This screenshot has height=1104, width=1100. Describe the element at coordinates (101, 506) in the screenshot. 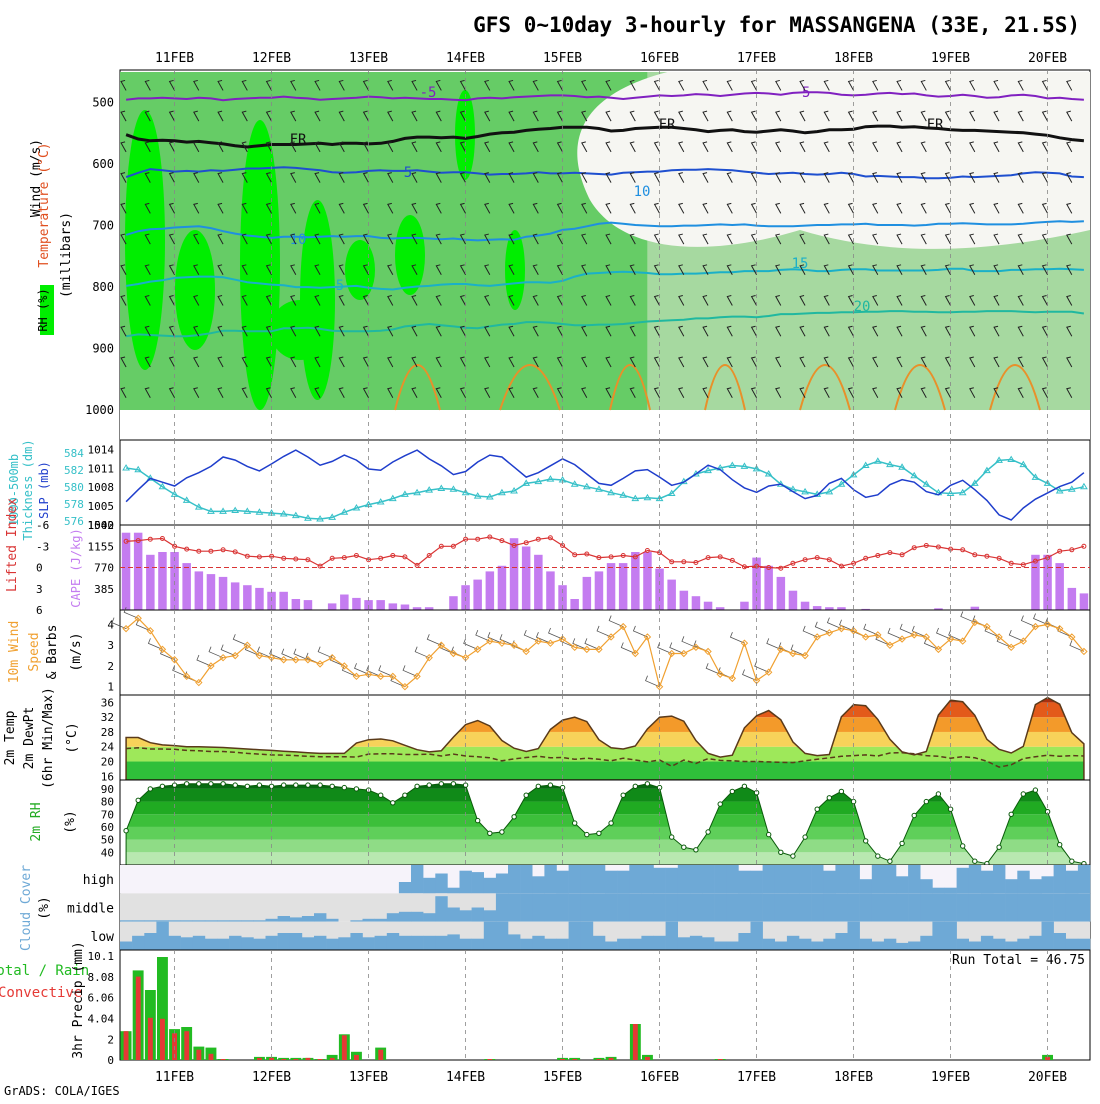

I see `slp-tick: 1005` at that location.